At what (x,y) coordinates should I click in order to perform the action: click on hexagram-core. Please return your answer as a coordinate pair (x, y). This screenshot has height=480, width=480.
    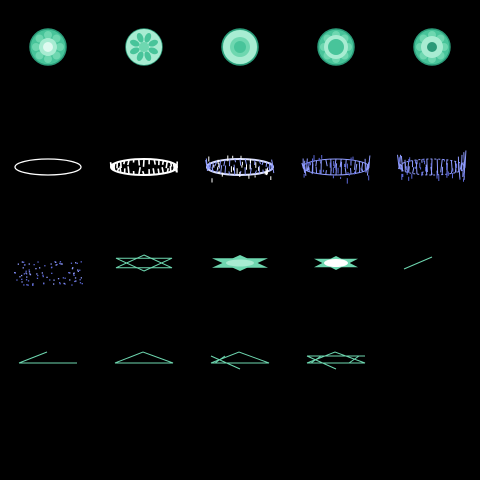
    Looking at the image, I should click on (336, 263).